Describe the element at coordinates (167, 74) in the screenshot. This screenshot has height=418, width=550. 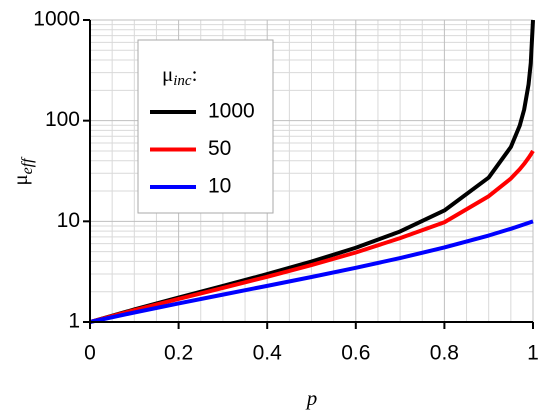
I see `legend-title-symbol: μ` at that location.